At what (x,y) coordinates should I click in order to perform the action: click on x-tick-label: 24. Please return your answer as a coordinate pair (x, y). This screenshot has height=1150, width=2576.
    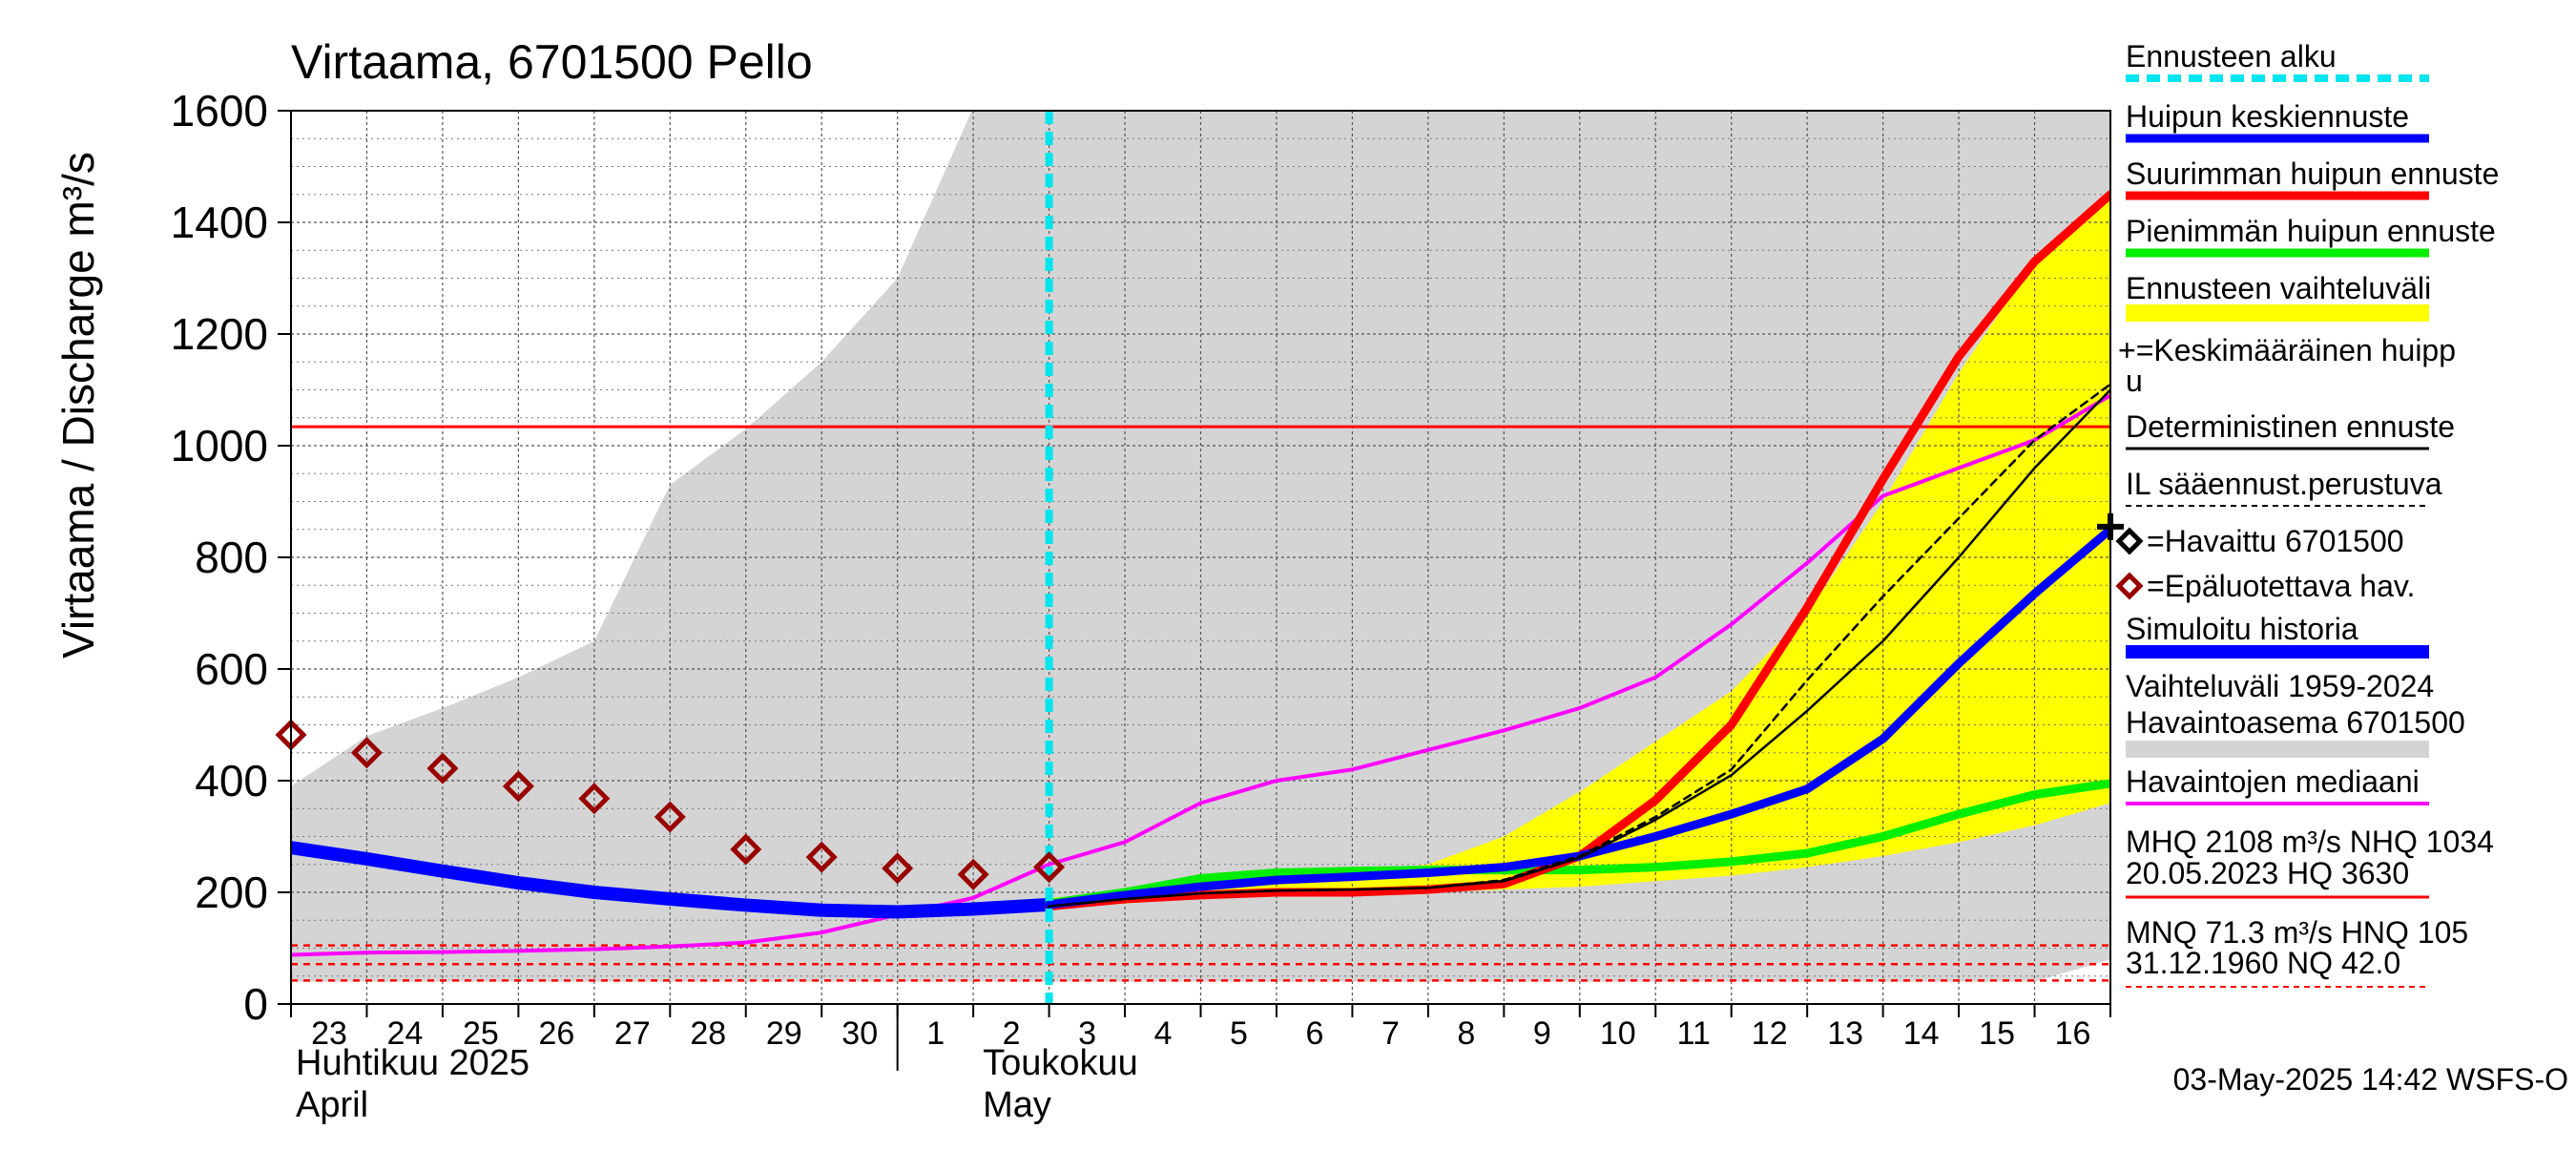
    Looking at the image, I should click on (405, 1033).